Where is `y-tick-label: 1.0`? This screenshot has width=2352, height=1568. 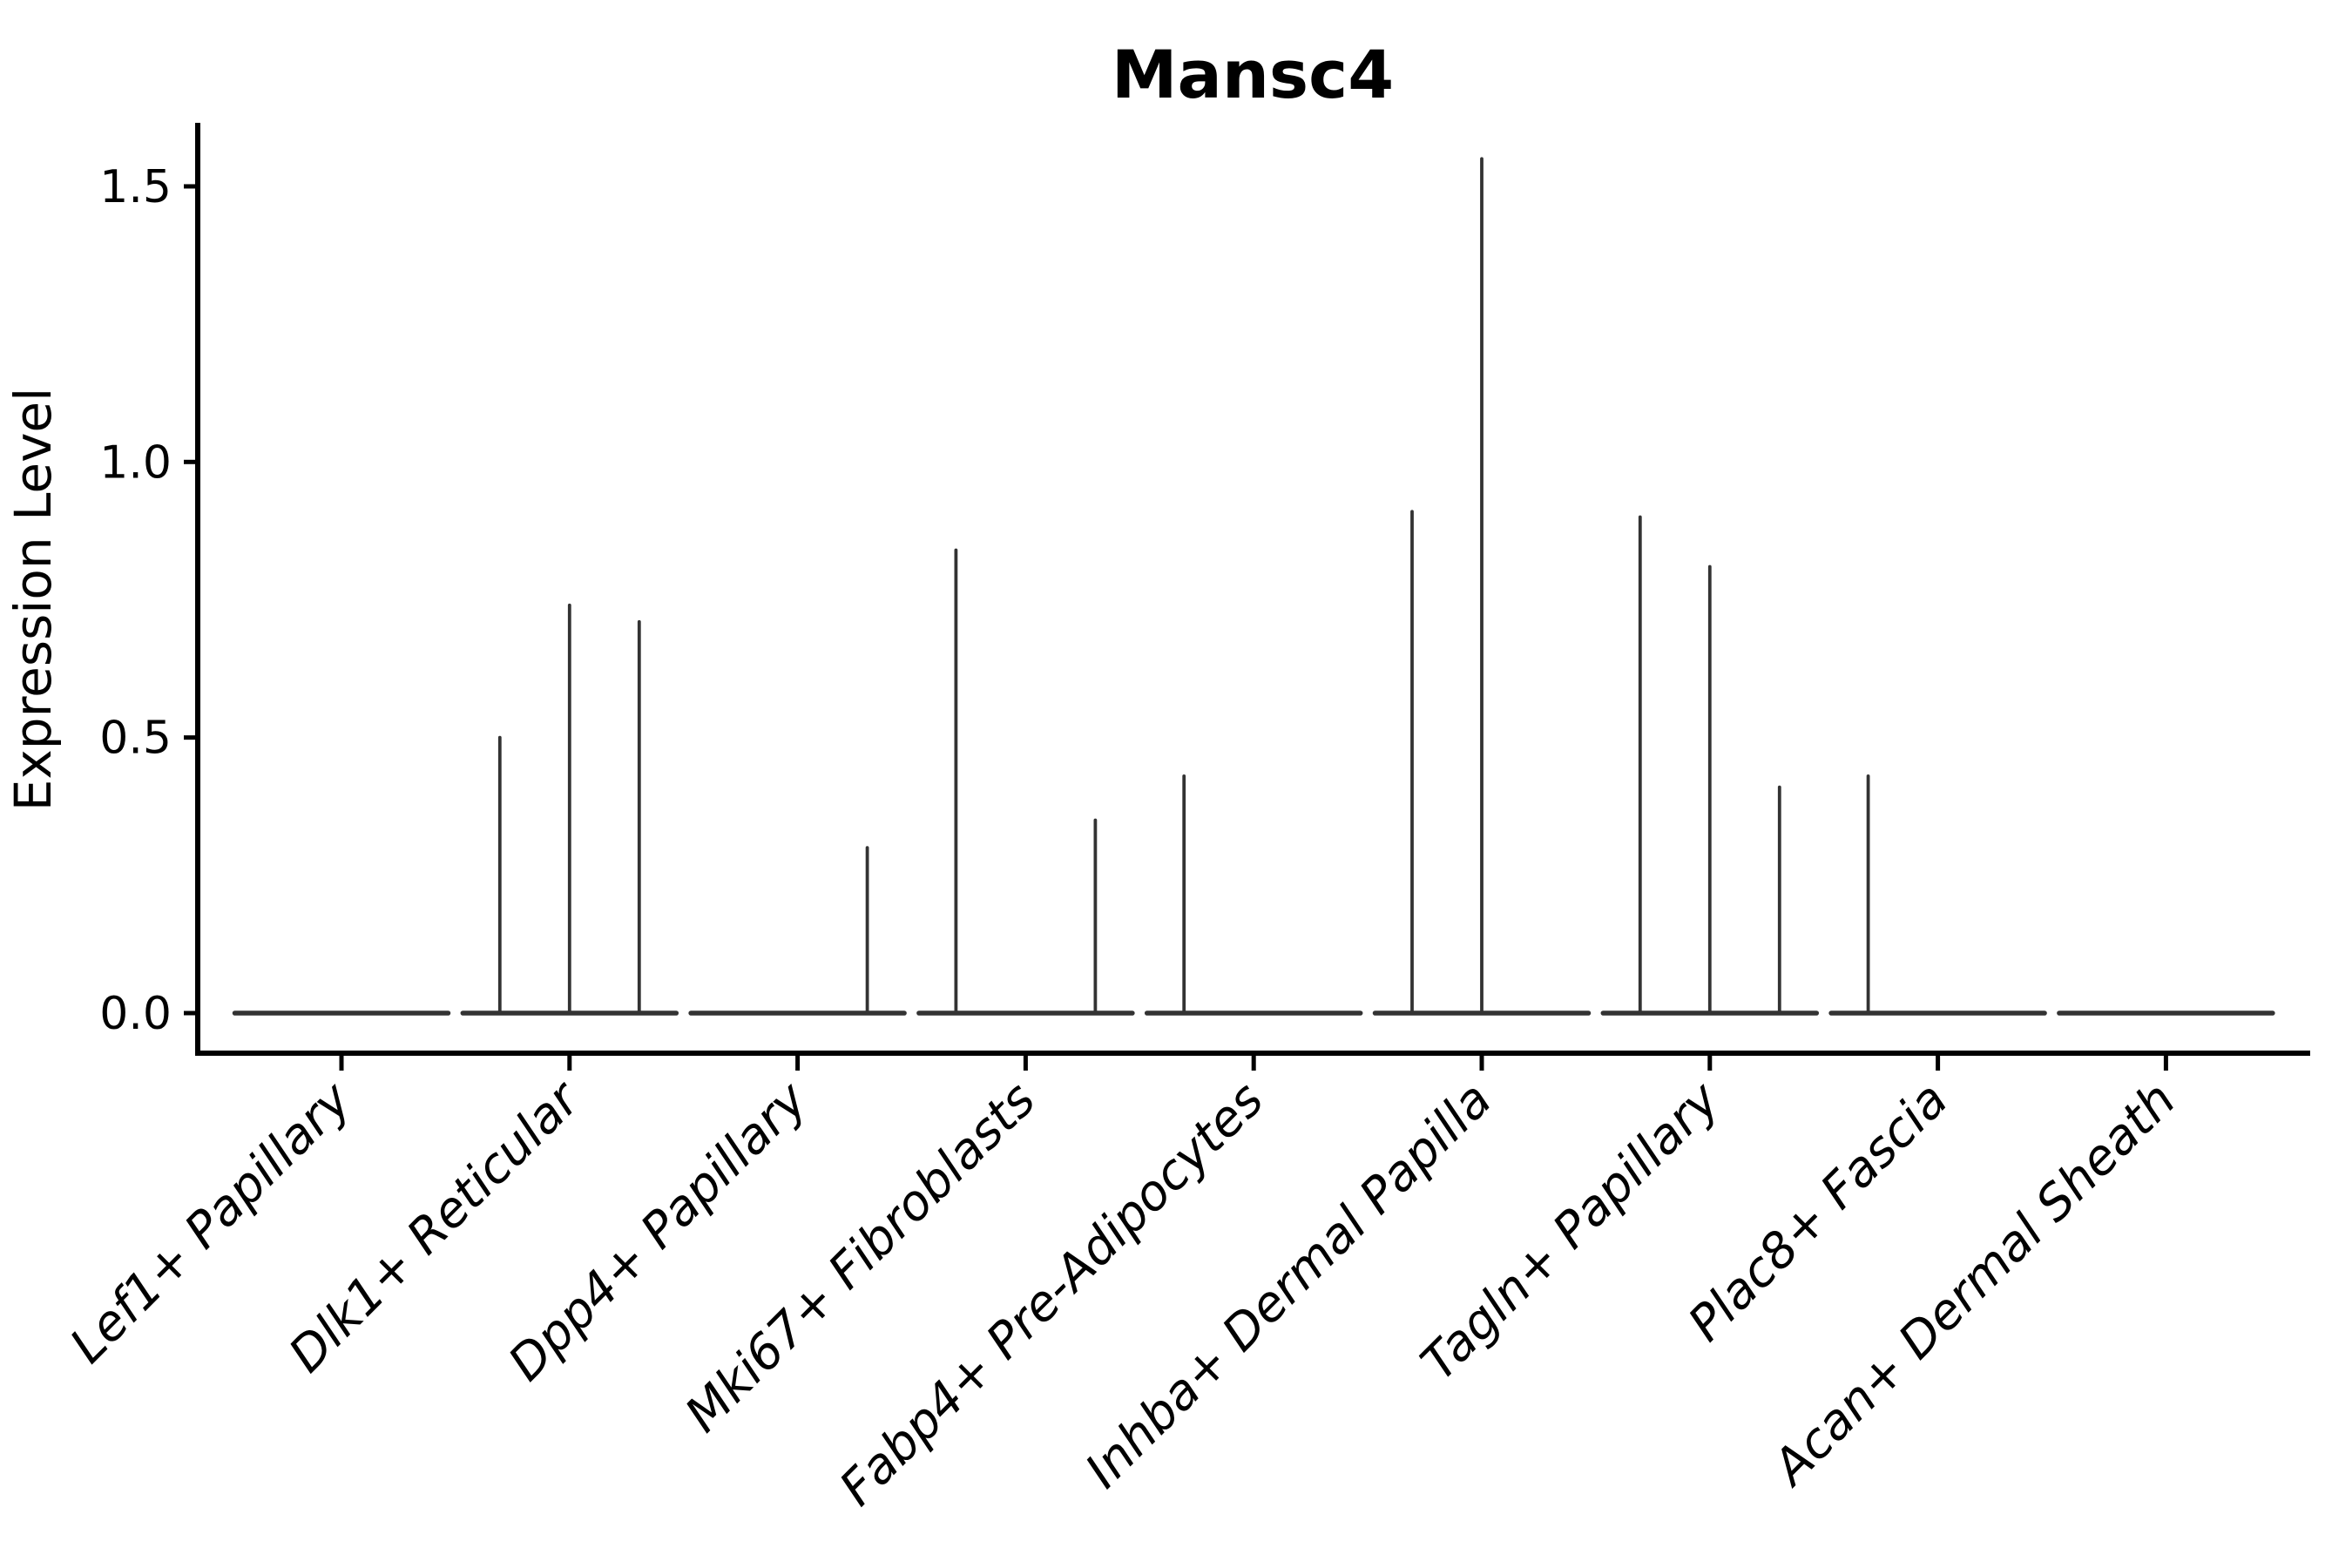
y-tick-label: 1.0 is located at coordinates (135, 462).